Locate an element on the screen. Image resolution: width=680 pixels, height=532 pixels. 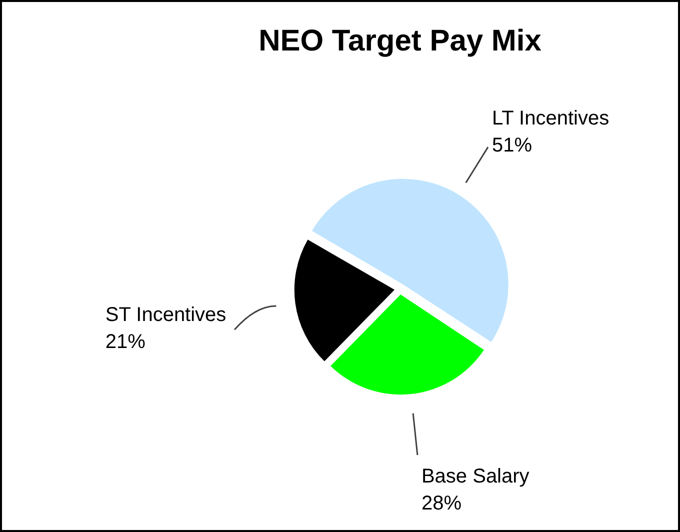
slice-label: Base Salary is located at coordinates (475, 477).